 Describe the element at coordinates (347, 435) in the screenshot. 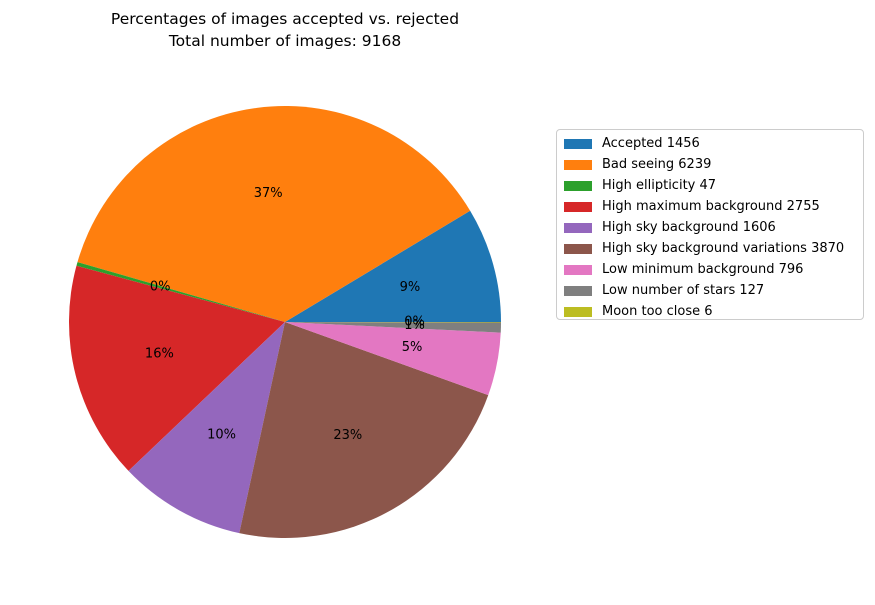

I see `pie-percent-label-5: 23%` at that location.